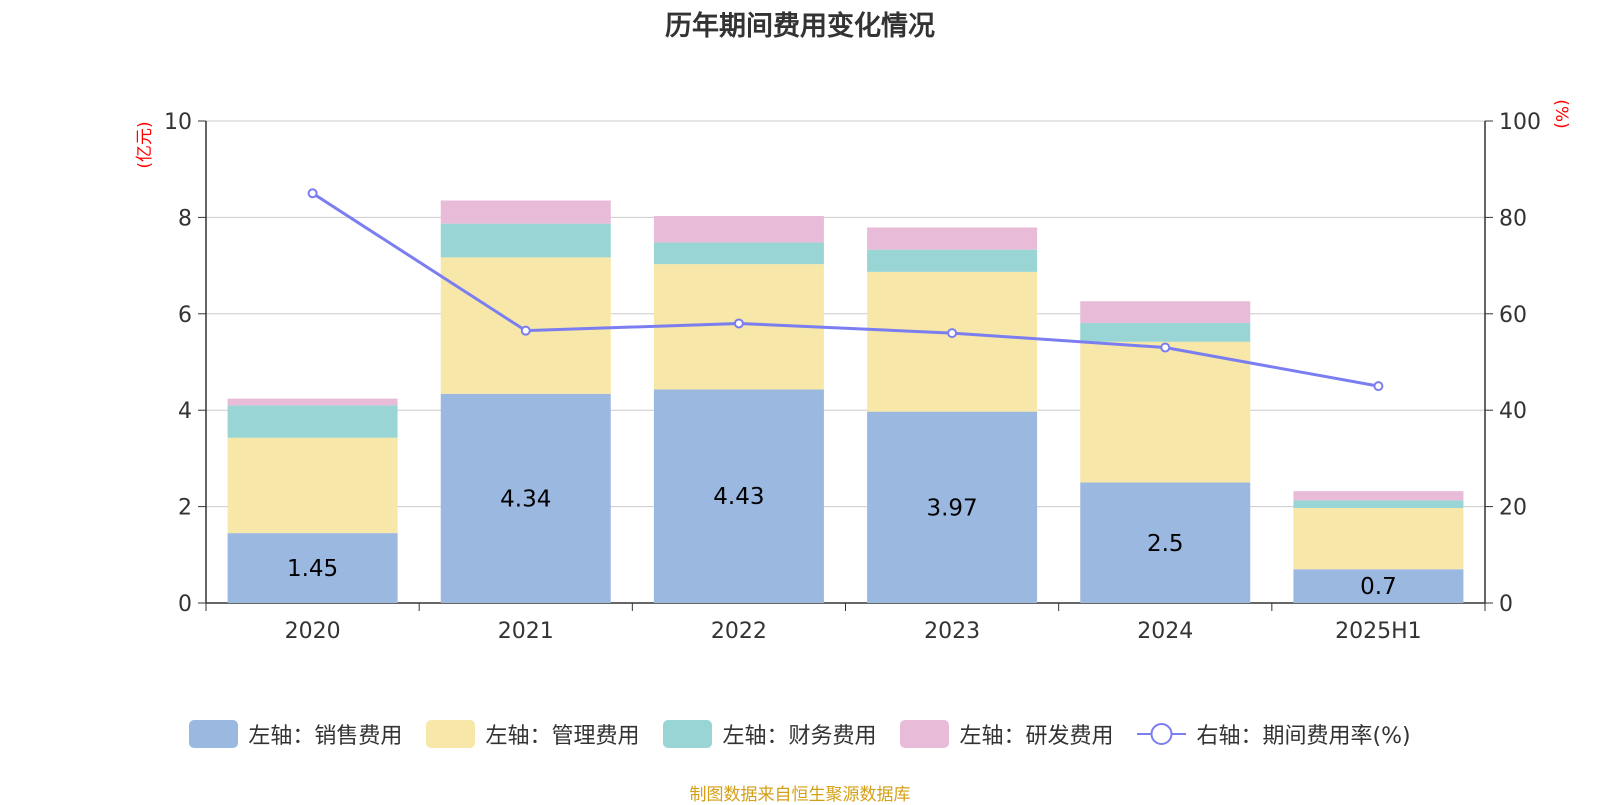  What do you see at coordinates (185, 315) in the screenshot?
I see `left-axis-tick-label: 6` at bounding box center [185, 315].